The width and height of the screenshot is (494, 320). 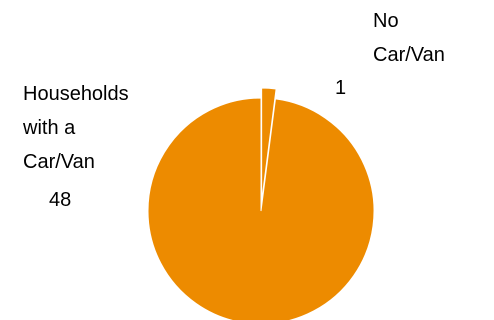 What do you see at coordinates (409, 55) in the screenshot?
I see `slice-label-no-car-line-2: Car/Van` at bounding box center [409, 55].